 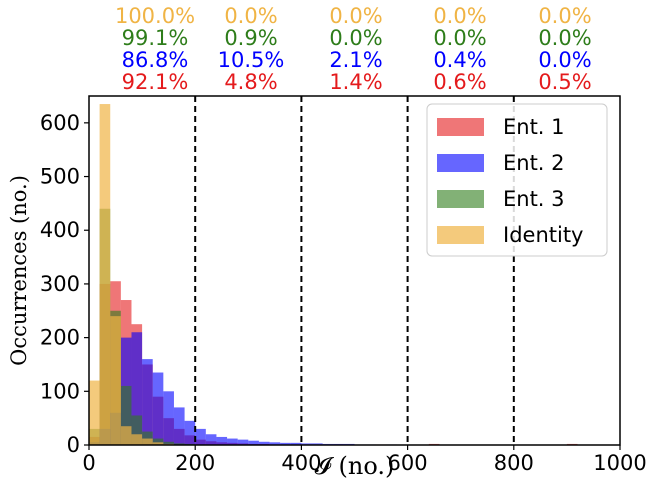 I want to click on pct-ent-3-region-0: 99.1%, so click(x=155, y=38).